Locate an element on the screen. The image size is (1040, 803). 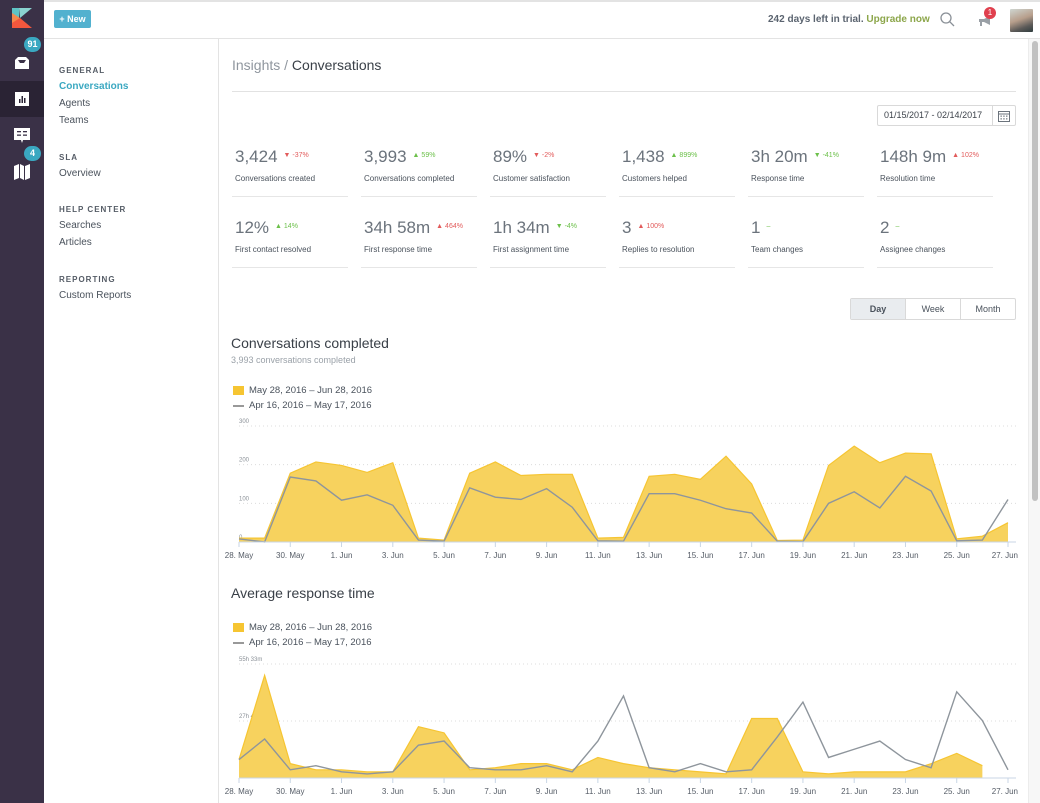
y-tick-label: 200 is located at coordinates (244, 461).